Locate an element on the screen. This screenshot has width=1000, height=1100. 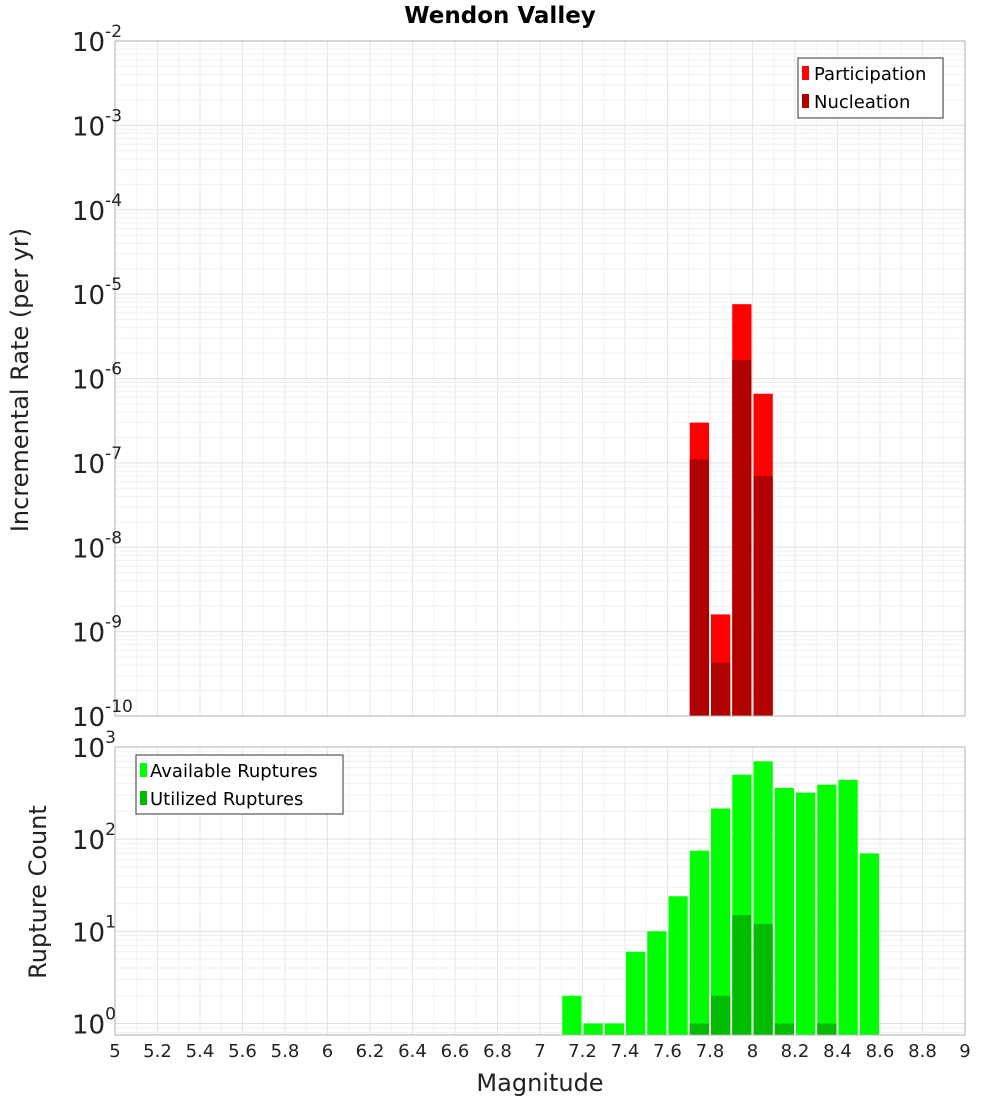
legend-swatch-participation is located at coordinates (805, 73).